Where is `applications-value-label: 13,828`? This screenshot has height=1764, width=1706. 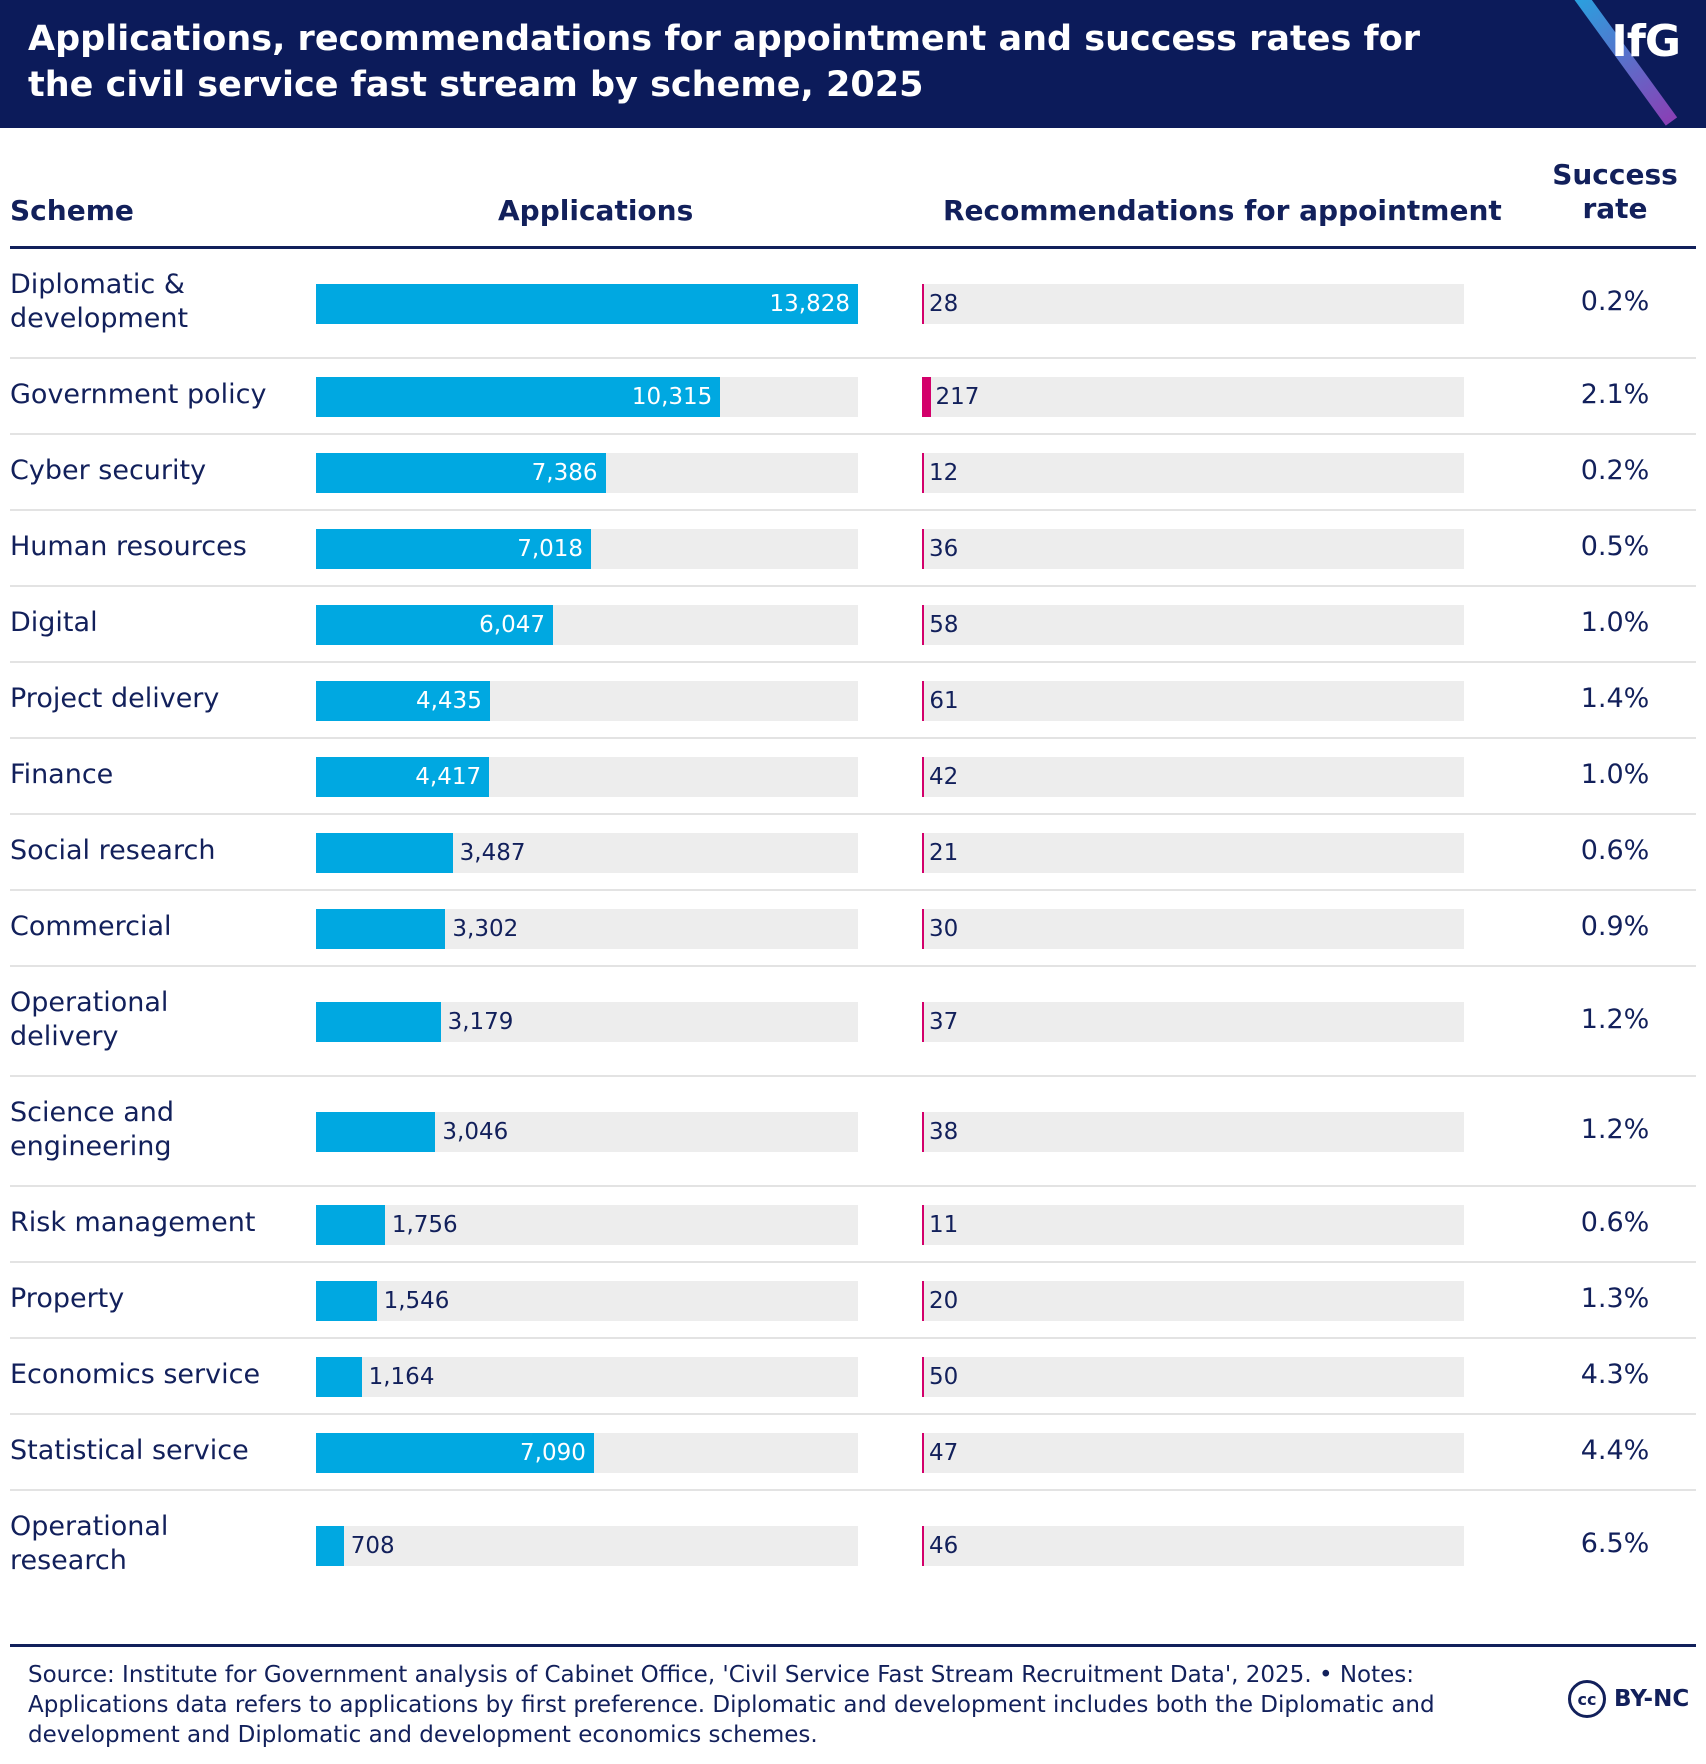
applications-value-label: 13,828 is located at coordinates (809, 304).